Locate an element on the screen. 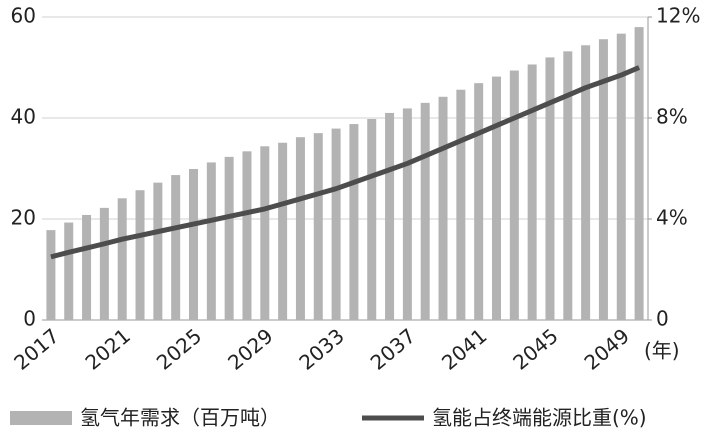 The width and height of the screenshot is (710, 440). x-unit-label: (年) is located at coordinates (662, 351).